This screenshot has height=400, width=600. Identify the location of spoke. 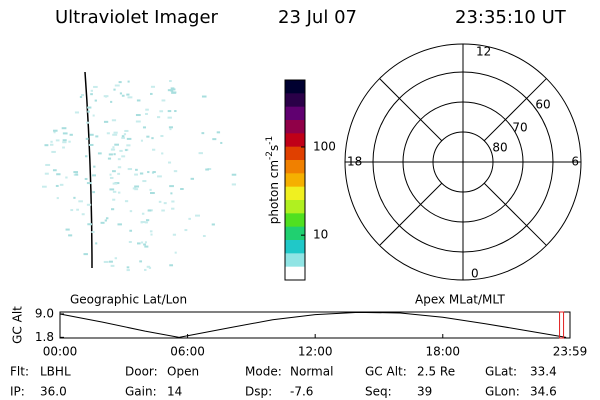
(411, 110).